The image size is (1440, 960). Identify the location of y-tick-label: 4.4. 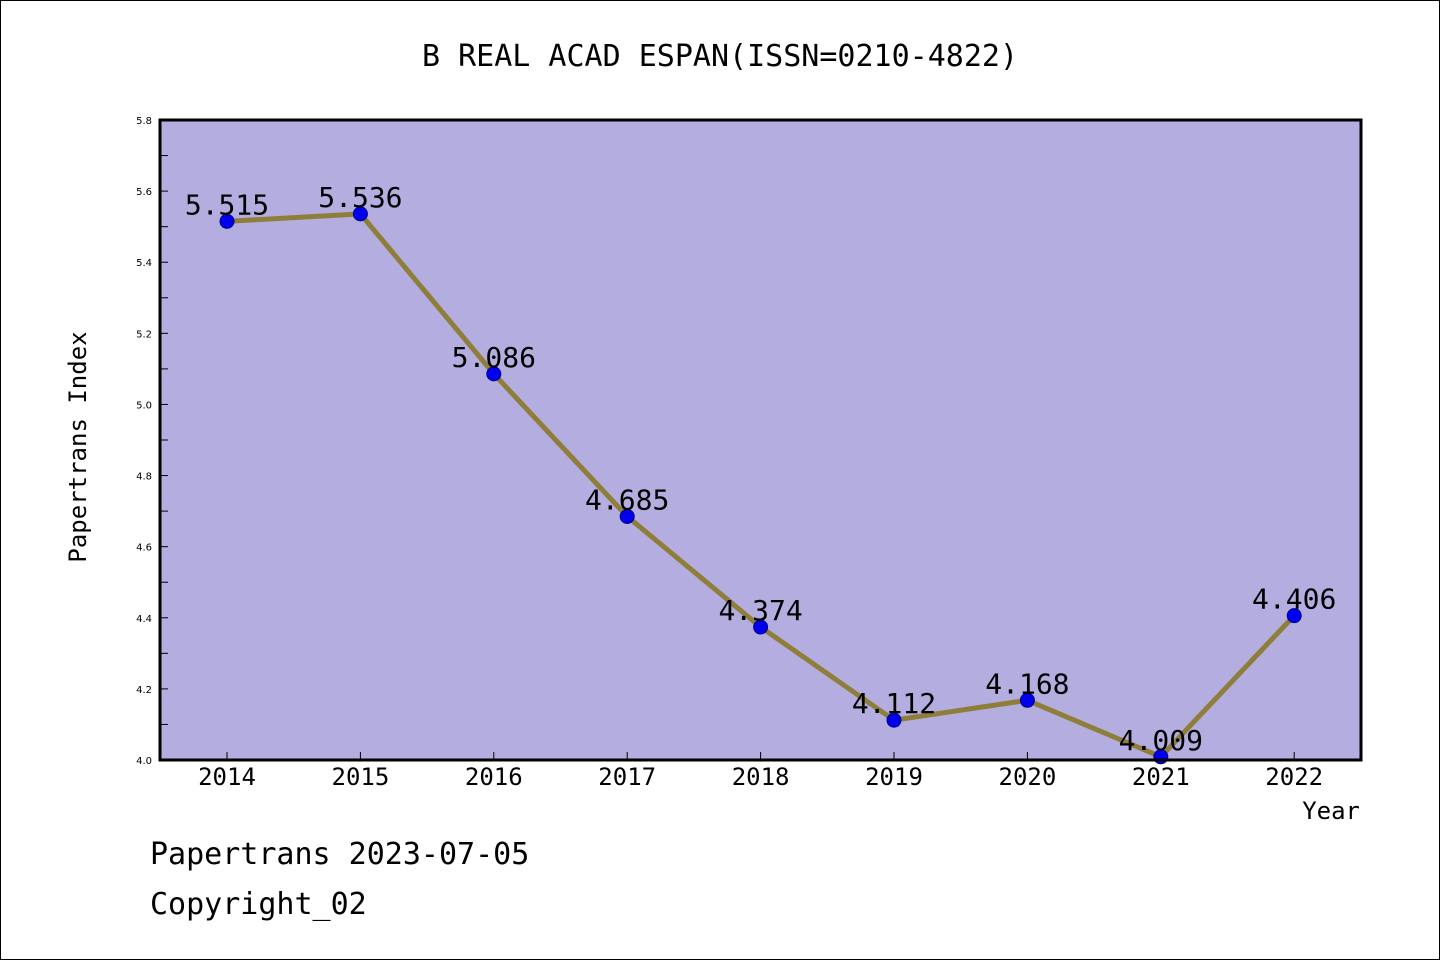
(144, 619).